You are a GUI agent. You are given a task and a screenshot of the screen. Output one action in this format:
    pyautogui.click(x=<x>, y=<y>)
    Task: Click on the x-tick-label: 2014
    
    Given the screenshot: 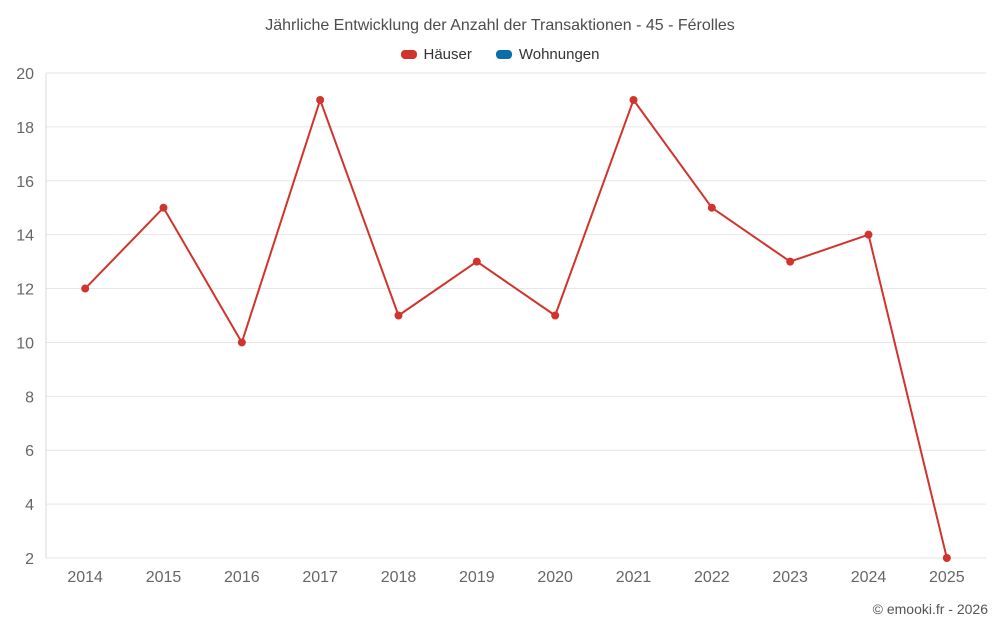 What is the action you would take?
    pyautogui.click(x=85, y=577)
    